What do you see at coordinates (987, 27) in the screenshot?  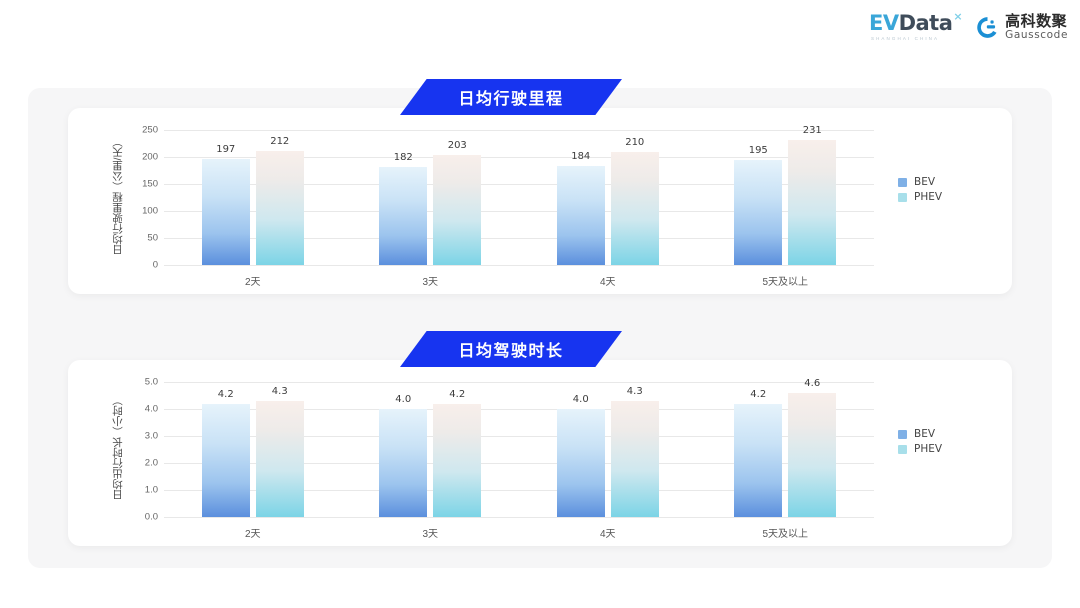 I see `gausscode-mark-icon` at bounding box center [987, 27].